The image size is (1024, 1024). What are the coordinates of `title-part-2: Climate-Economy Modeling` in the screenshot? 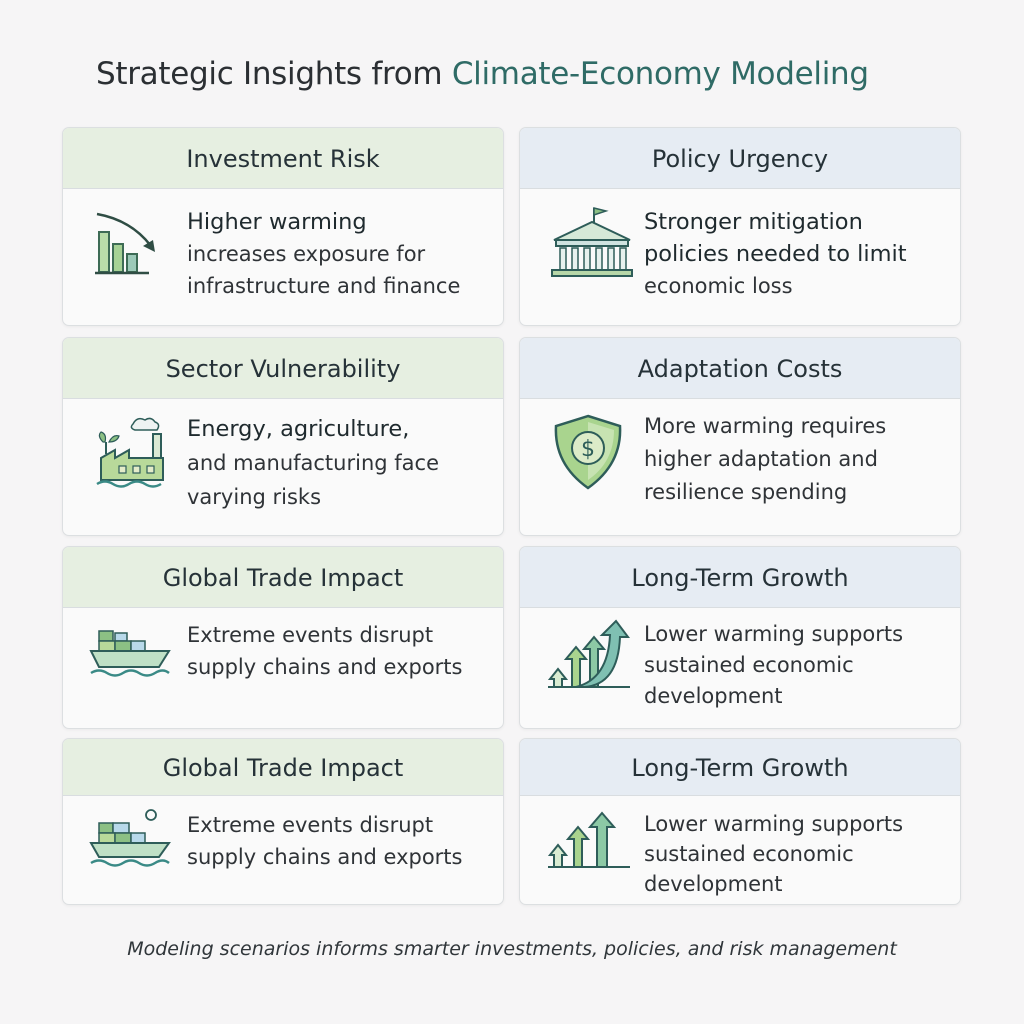 It's located at (660, 74).